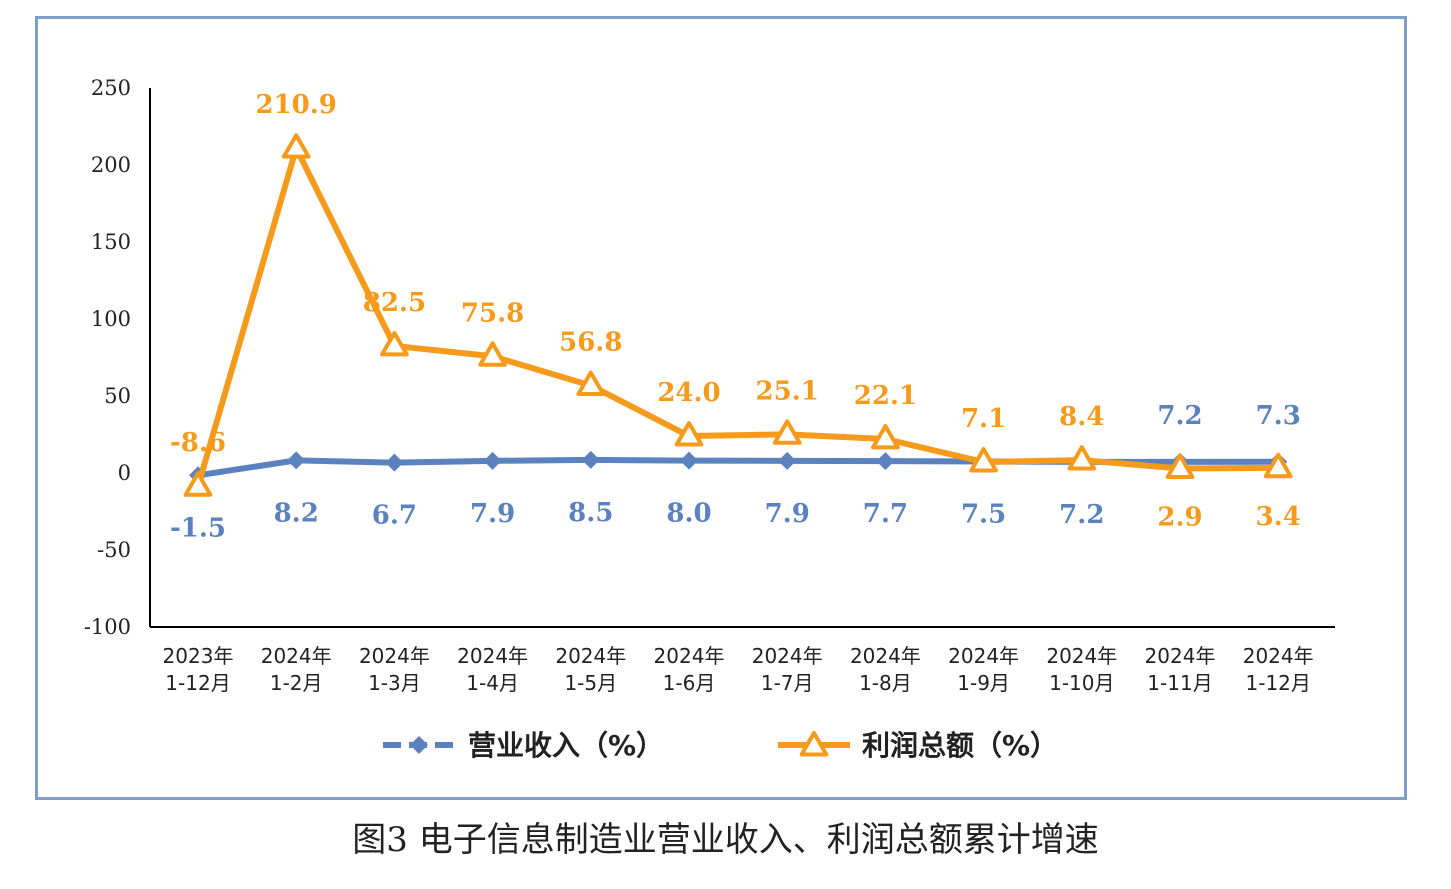 Image resolution: width=1451 pixels, height=889 pixels. I want to click on profit-data-label: 22.1, so click(885, 396).